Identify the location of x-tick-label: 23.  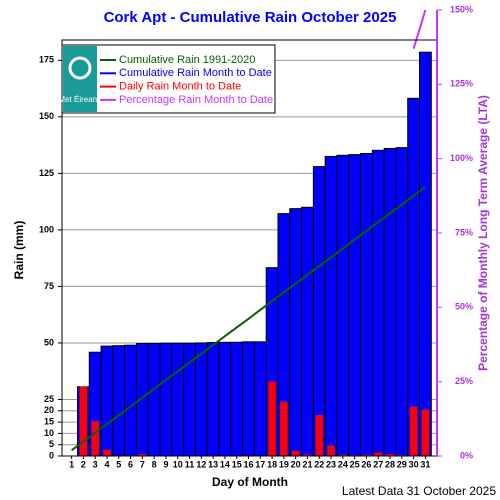
(331, 464).